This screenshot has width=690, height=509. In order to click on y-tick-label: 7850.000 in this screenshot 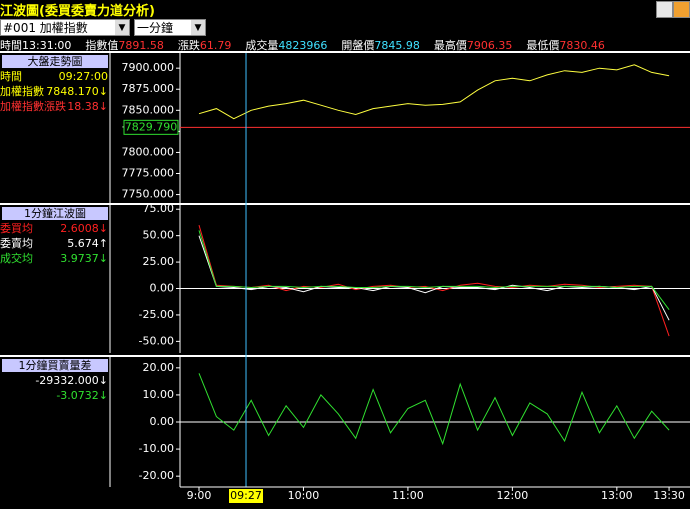, I will do `click(148, 109)`.